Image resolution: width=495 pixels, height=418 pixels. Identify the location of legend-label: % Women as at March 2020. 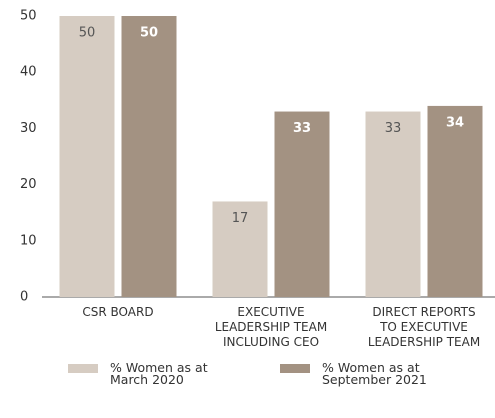
(159, 373).